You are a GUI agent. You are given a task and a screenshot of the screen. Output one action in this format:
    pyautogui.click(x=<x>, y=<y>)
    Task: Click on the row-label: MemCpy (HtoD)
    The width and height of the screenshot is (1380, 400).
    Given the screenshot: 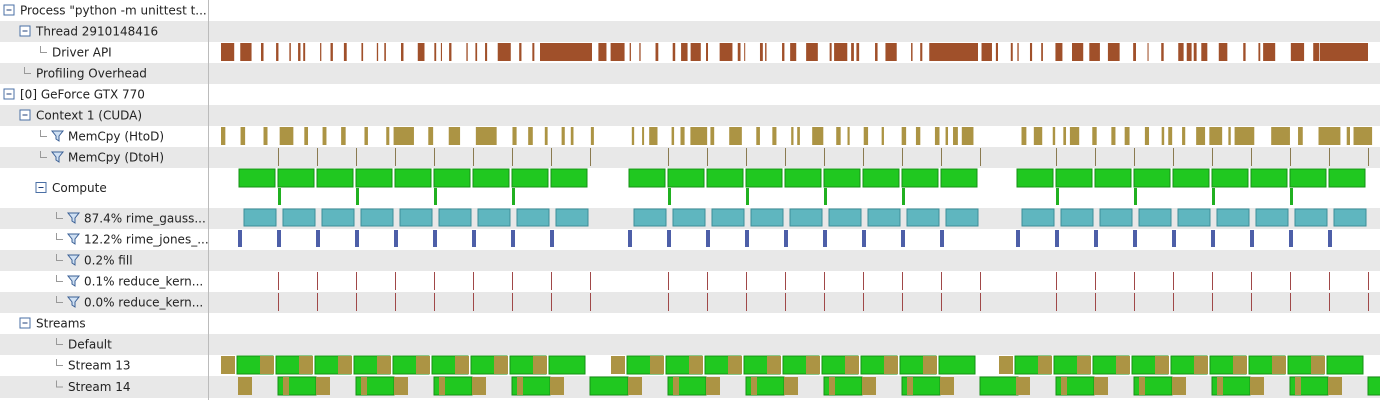 What is the action you would take?
    pyautogui.click(x=116, y=137)
    